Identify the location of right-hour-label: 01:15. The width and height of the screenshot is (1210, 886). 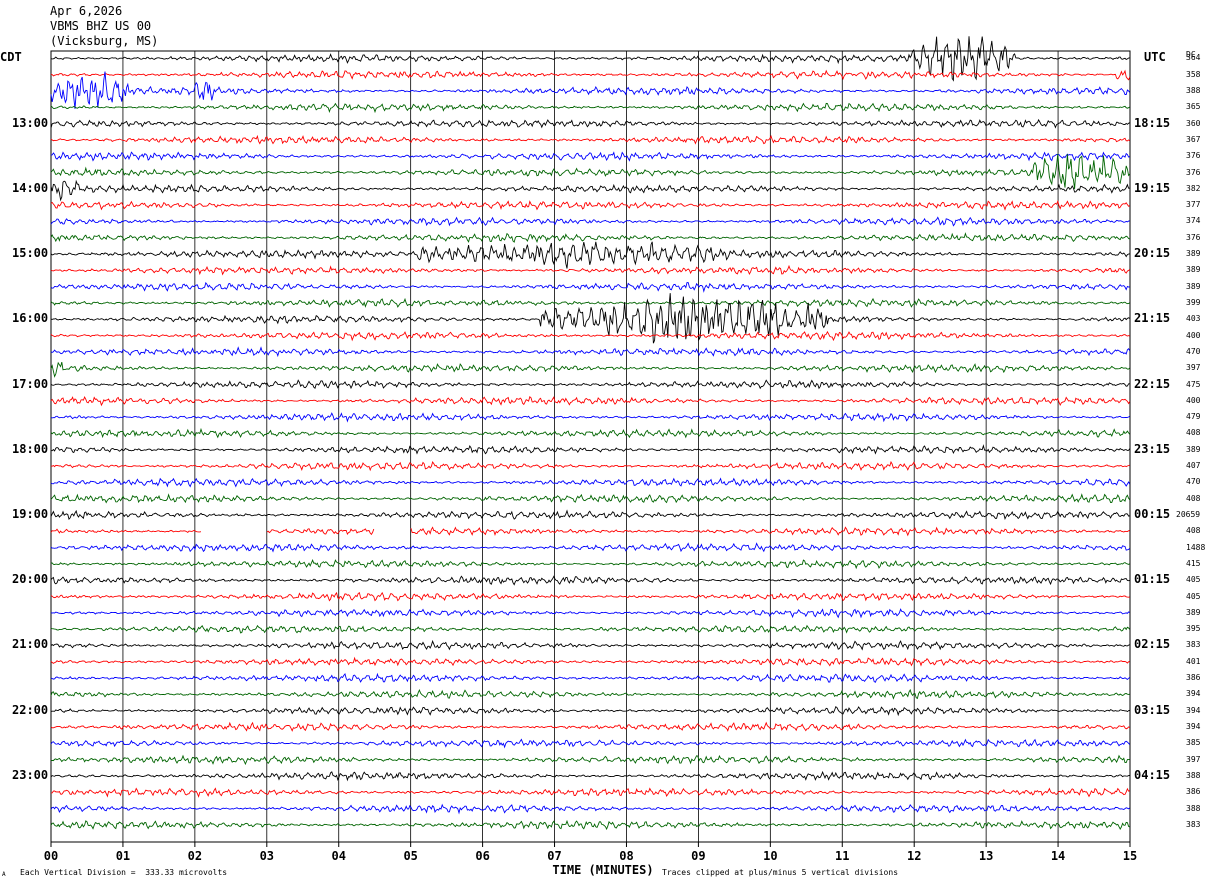
(1152, 579).